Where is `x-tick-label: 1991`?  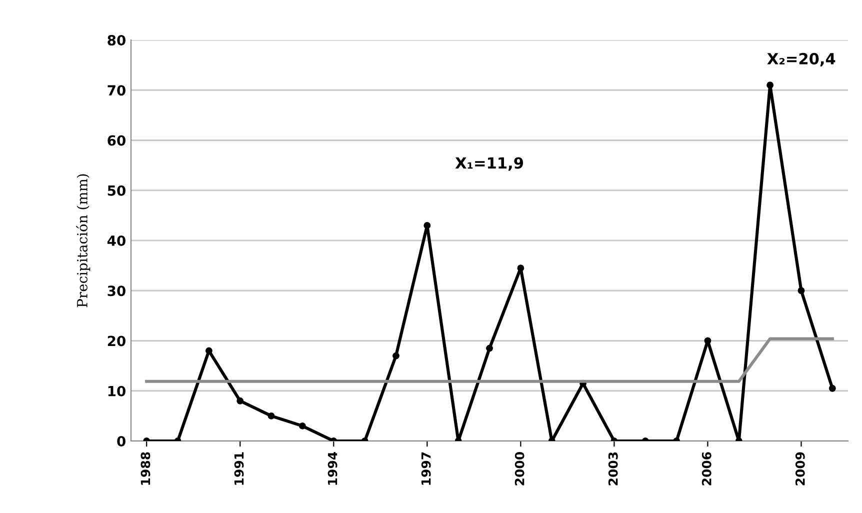
x-tick-label: 1991 is located at coordinates (239, 468).